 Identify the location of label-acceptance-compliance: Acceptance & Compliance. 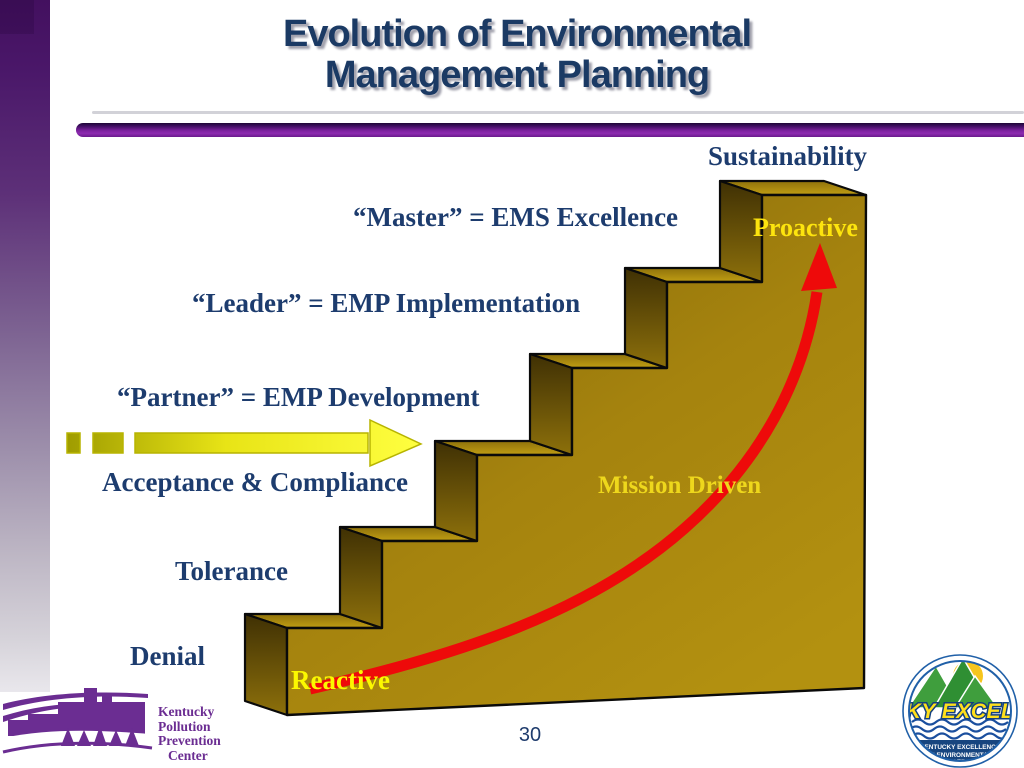
(255, 482).